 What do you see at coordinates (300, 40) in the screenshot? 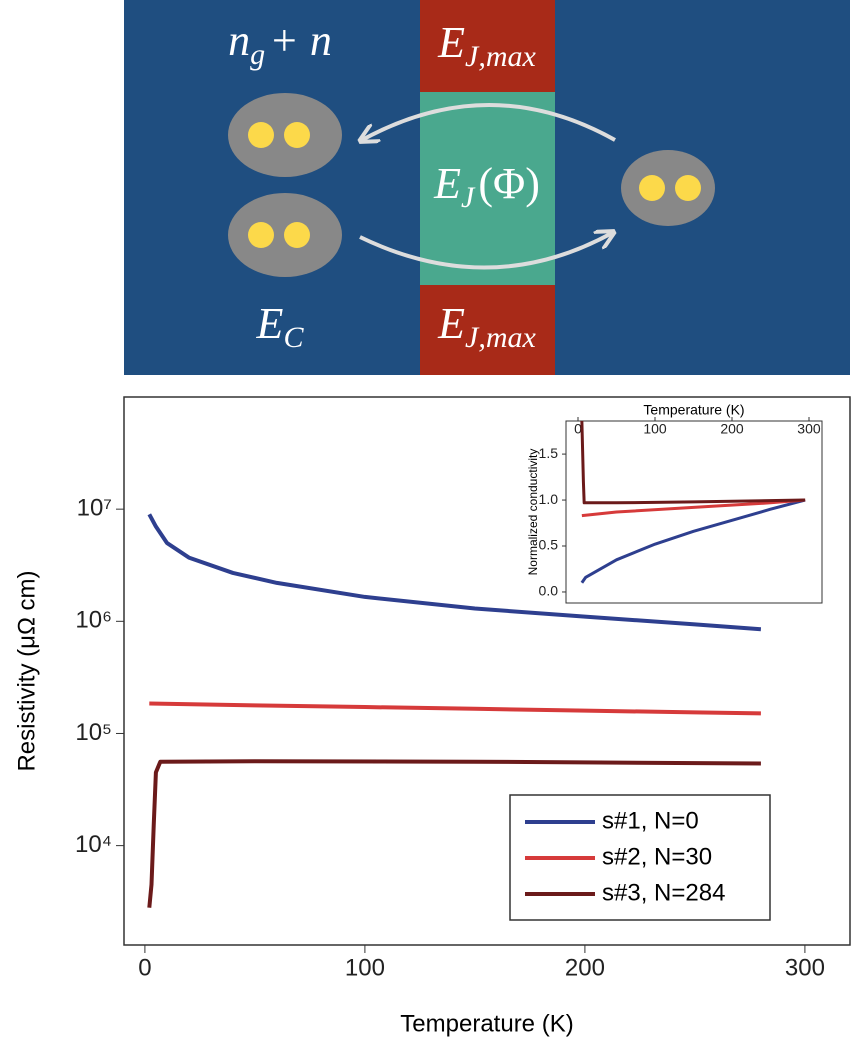
I see `label-rest: + n` at bounding box center [300, 40].